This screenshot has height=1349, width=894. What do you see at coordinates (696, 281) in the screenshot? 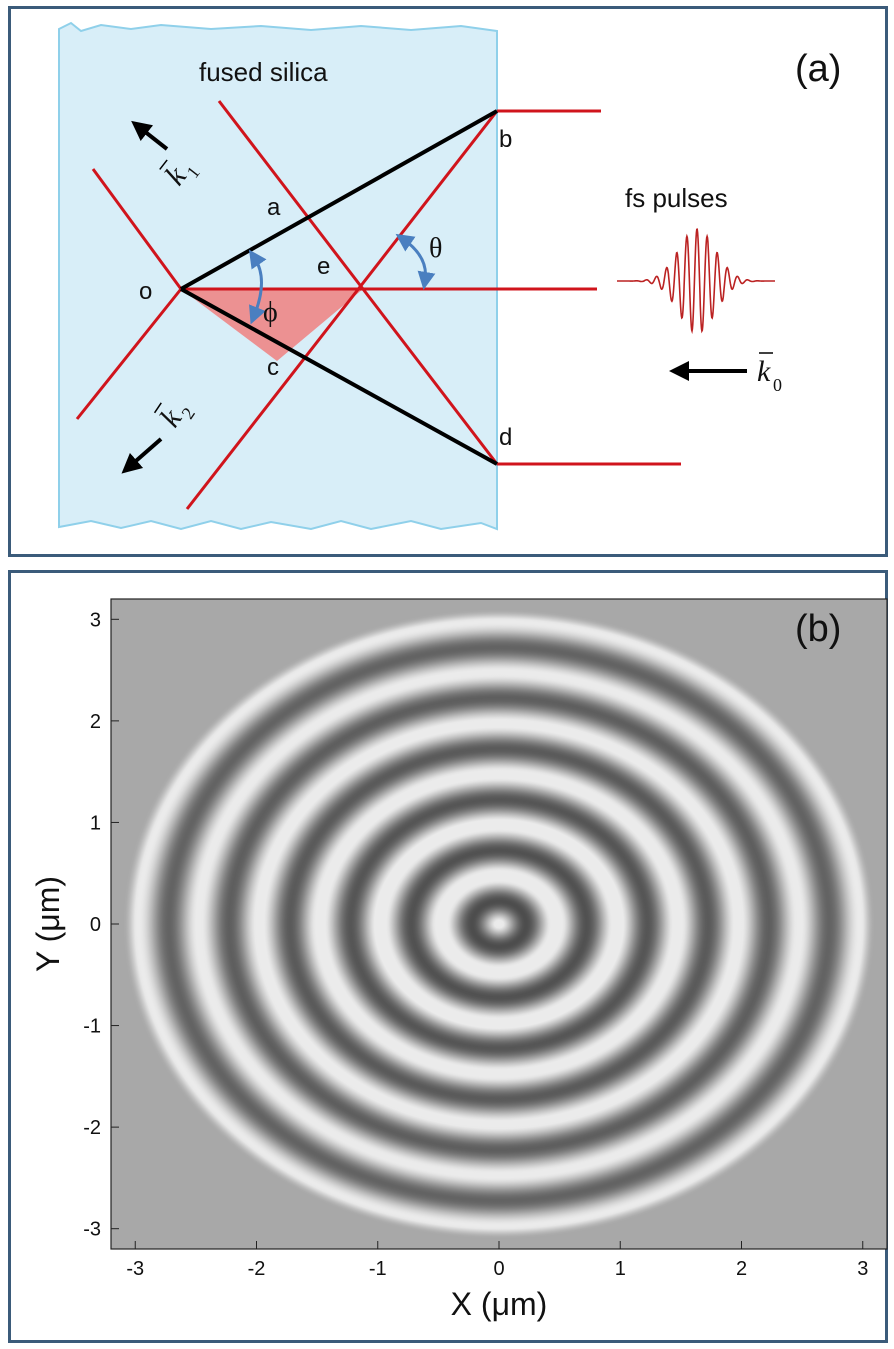
I see `pulse-waveform` at bounding box center [696, 281].